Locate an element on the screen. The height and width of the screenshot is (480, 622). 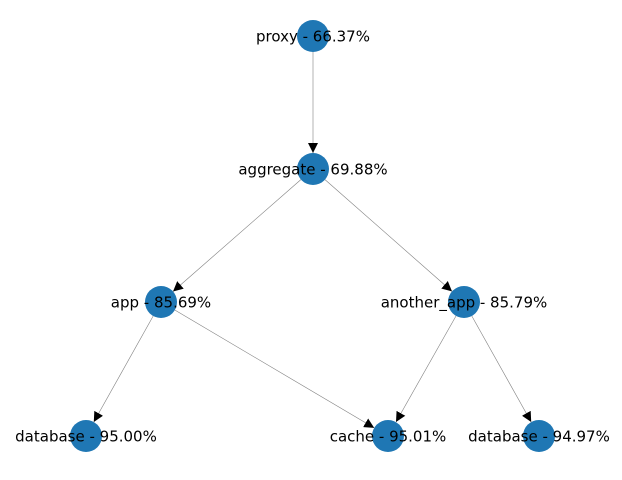
node-label: app - 85.69% is located at coordinates (161, 303).